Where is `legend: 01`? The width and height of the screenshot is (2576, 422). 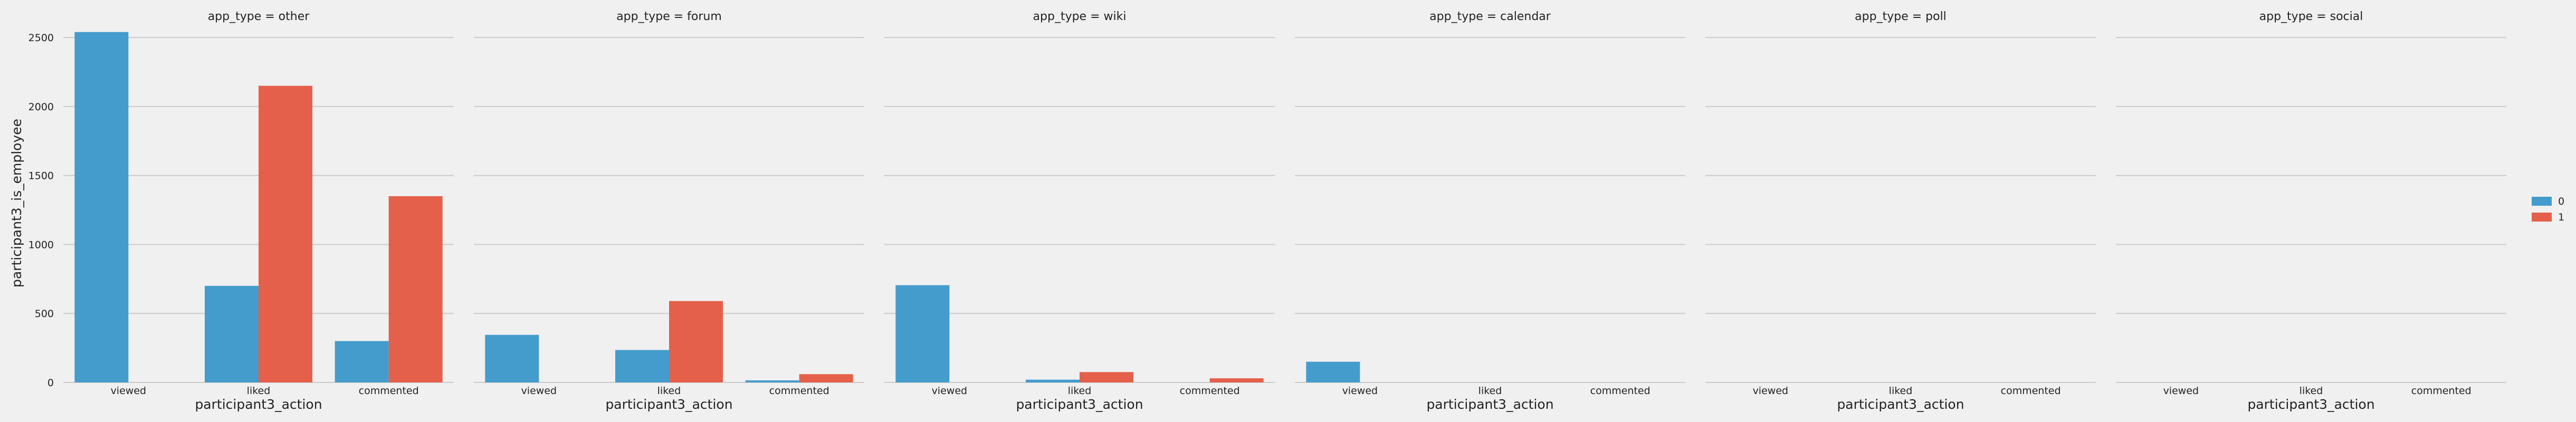
legend: 01 is located at coordinates (2548, 209).